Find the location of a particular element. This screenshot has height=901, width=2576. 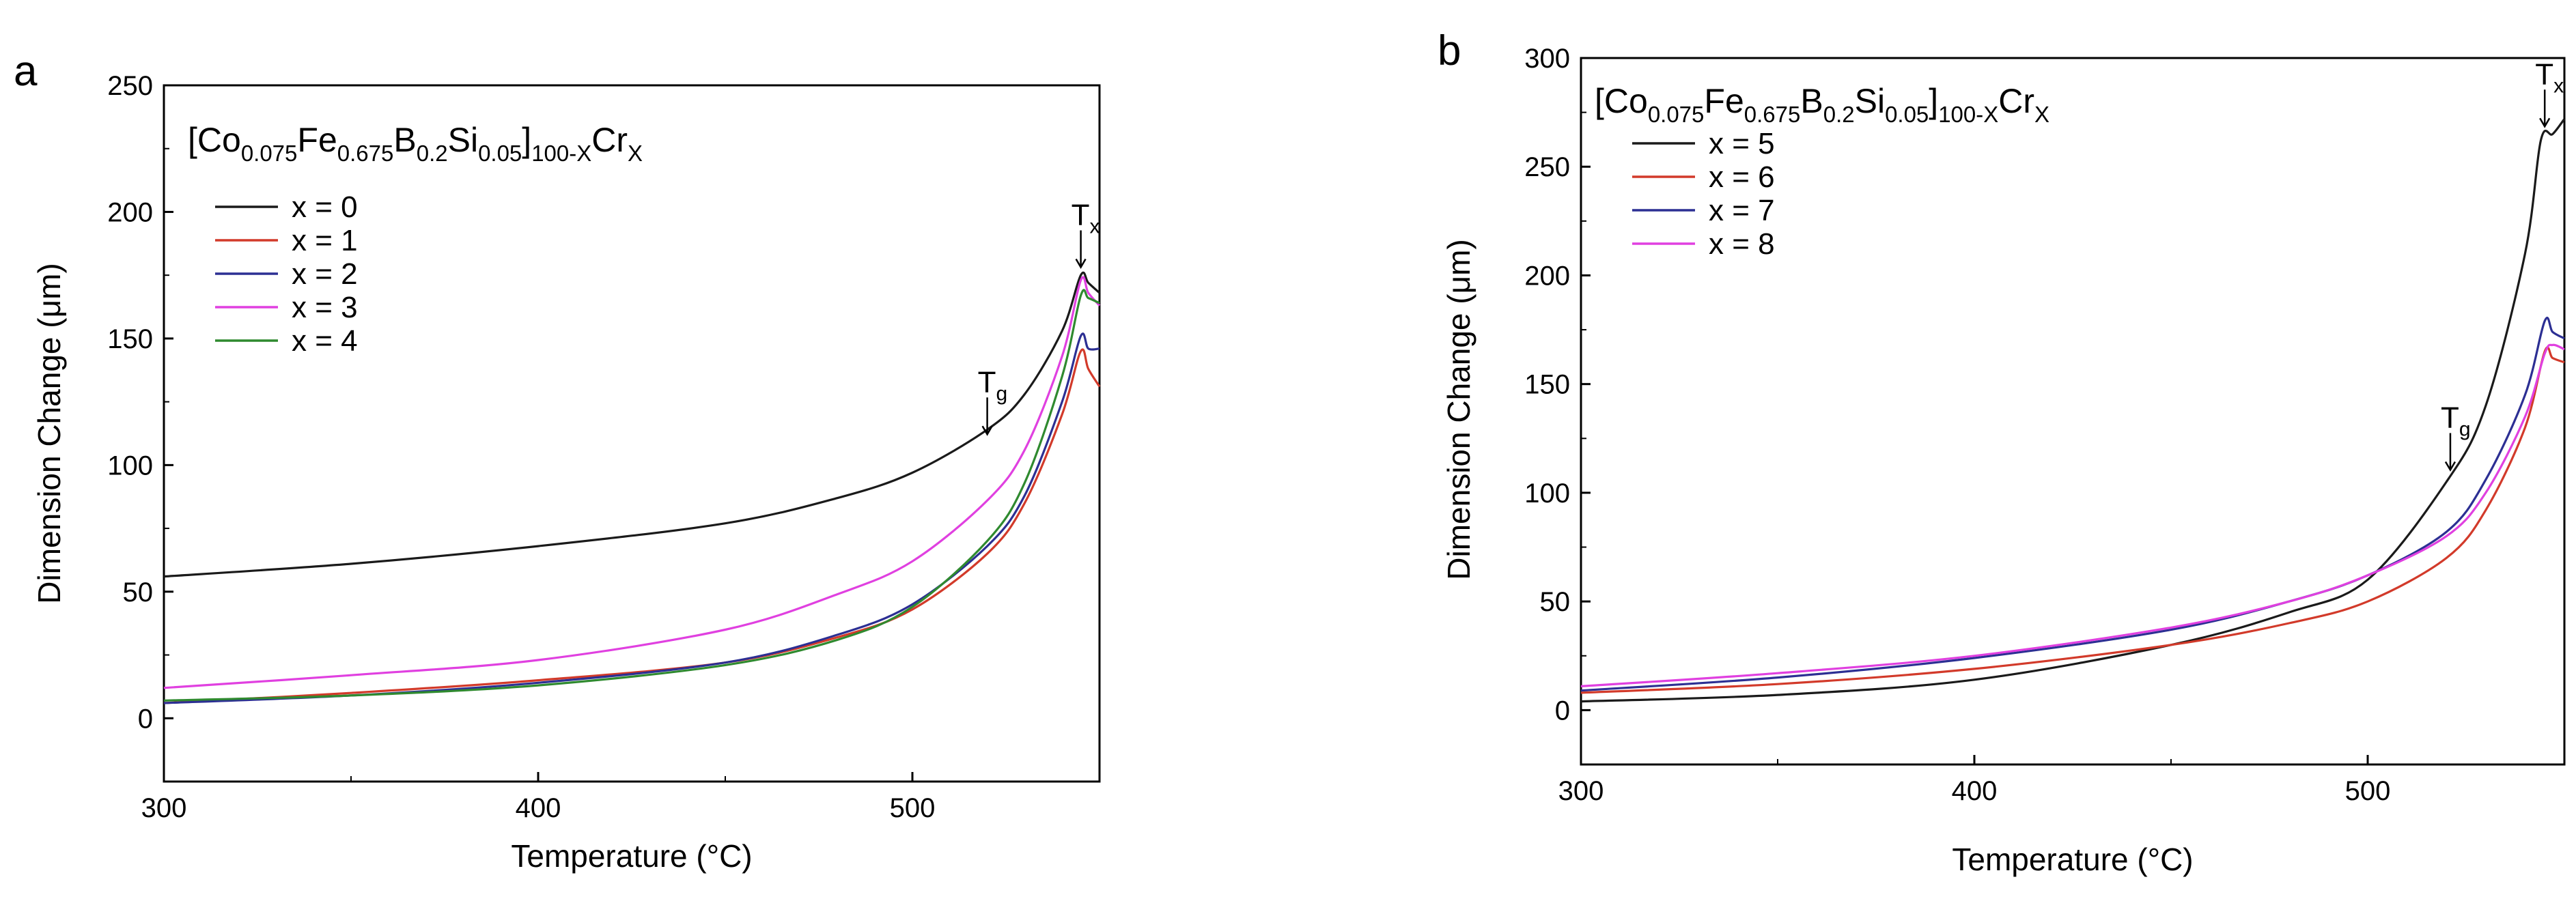

x-axis-label-a: Temperature (°C) is located at coordinates (631, 856).